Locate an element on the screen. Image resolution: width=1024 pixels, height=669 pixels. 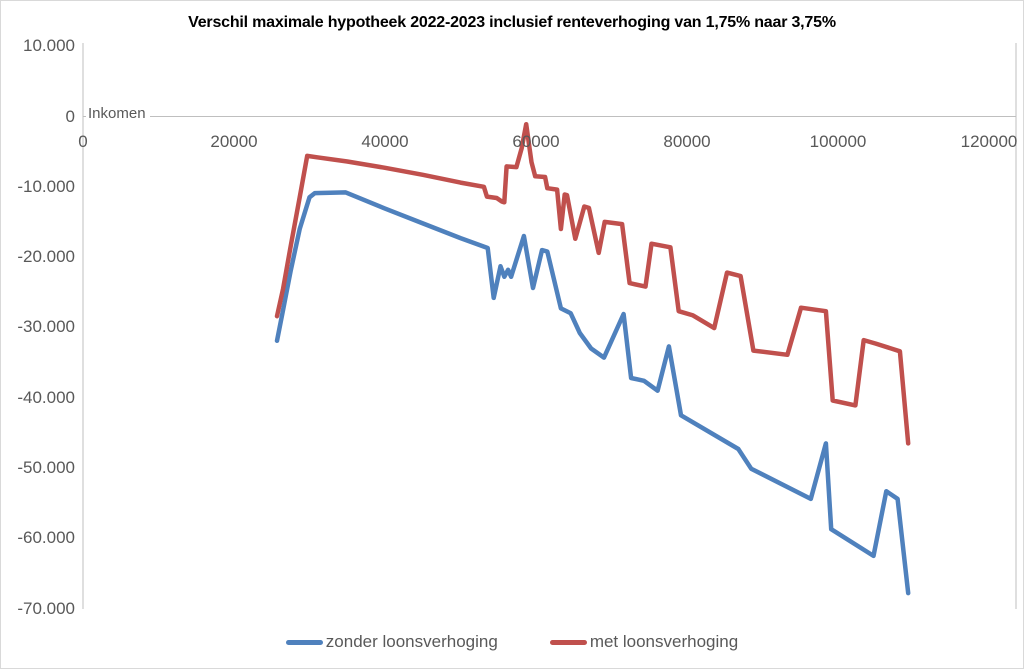
y-tick-label: -50.000 is located at coordinates (46, 467).